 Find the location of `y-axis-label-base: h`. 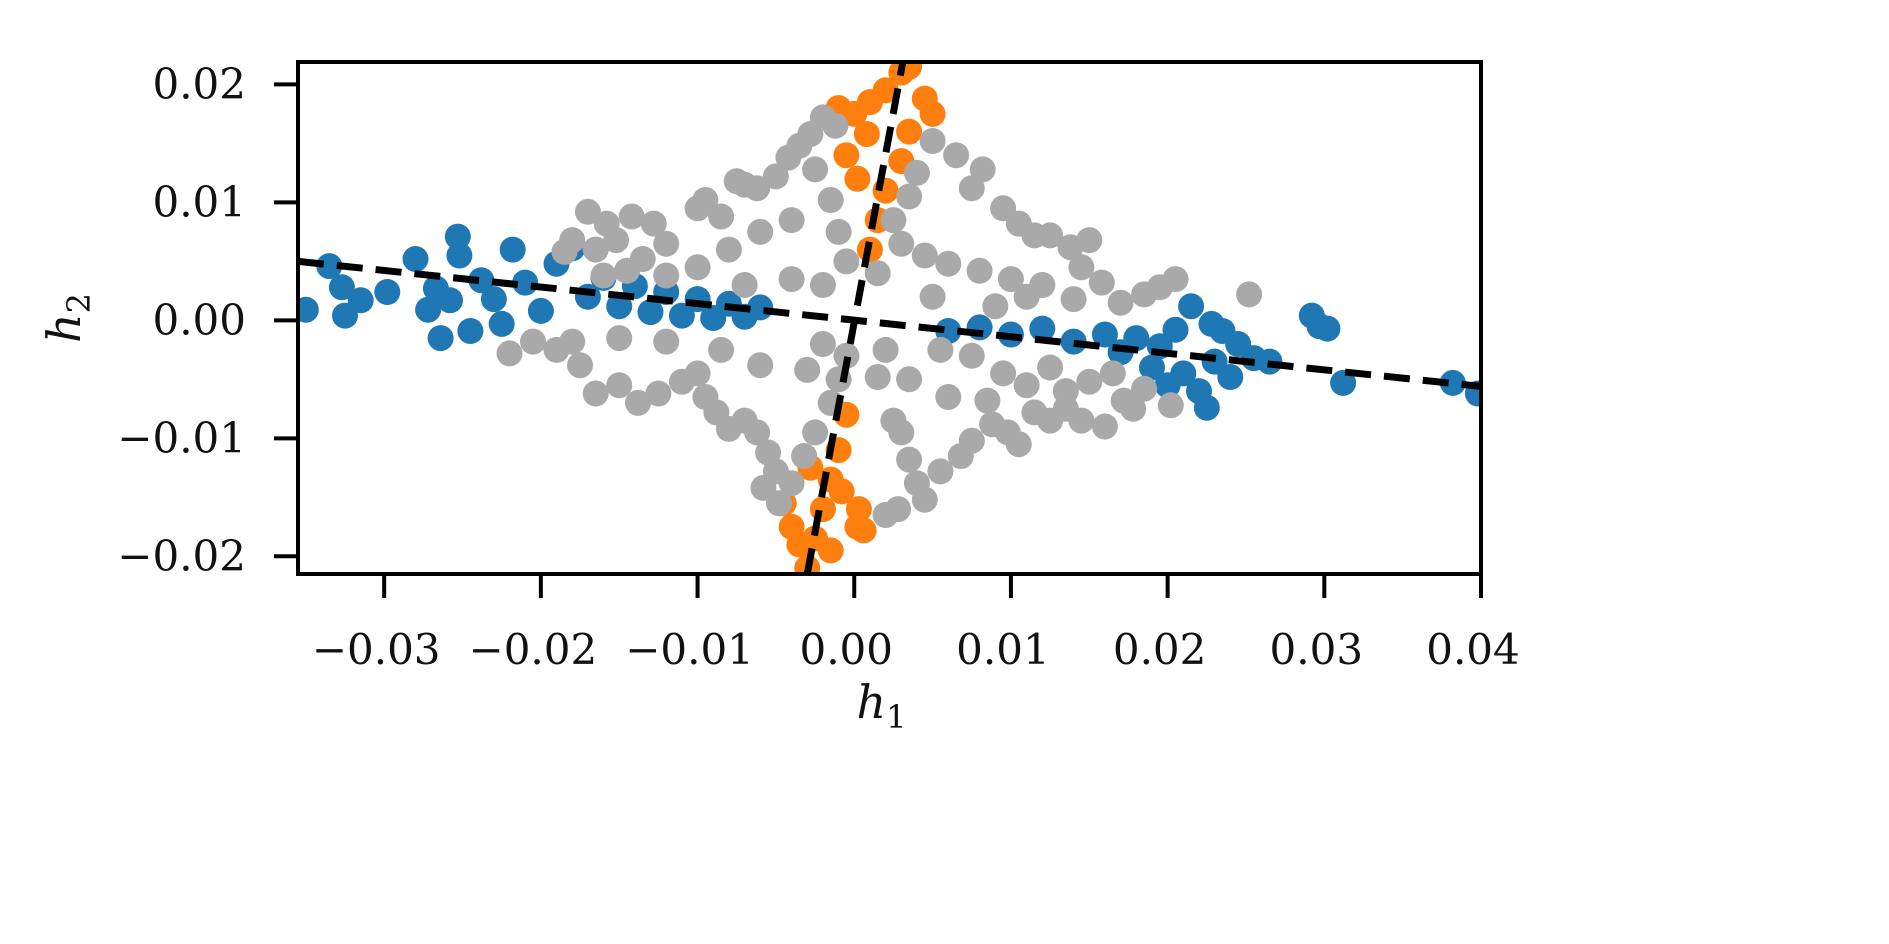

y-axis-label-base: h is located at coordinates (64, 328).